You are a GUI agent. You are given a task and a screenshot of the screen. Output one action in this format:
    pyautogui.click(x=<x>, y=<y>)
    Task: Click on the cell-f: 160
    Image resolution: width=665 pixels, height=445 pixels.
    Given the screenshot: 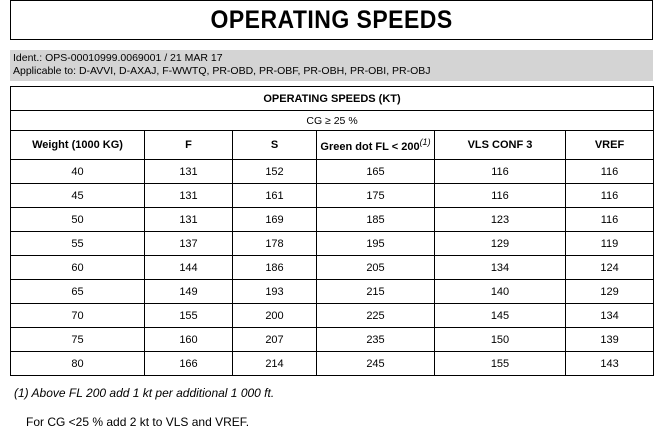 What is the action you would take?
    pyautogui.click(x=188, y=339)
    